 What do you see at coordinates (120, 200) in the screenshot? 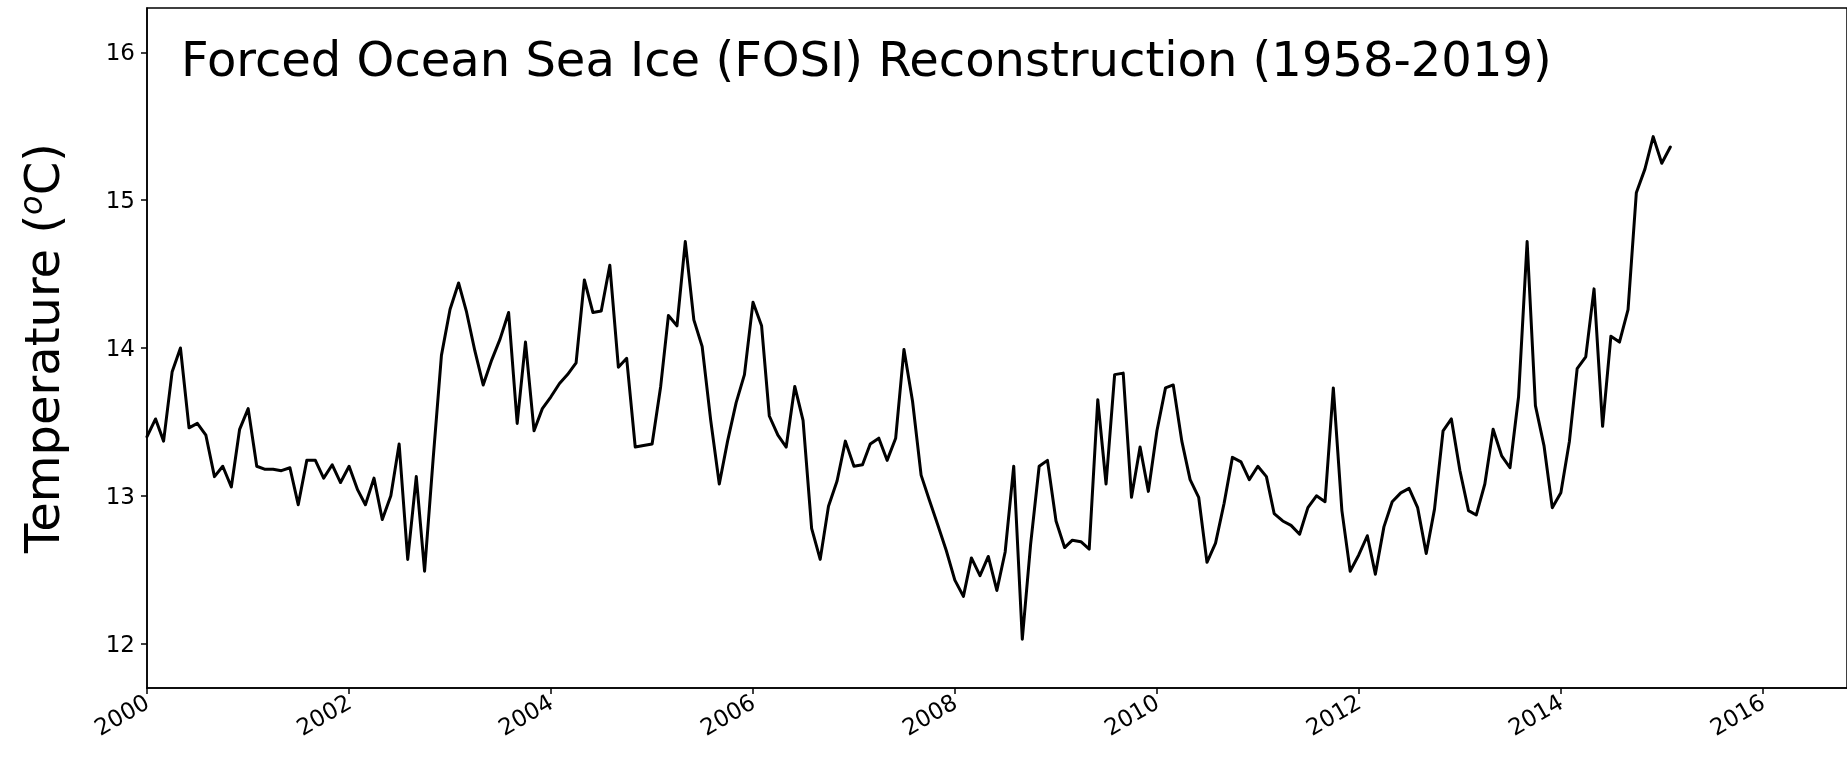
I see `y-tick-label: 15` at bounding box center [120, 200].